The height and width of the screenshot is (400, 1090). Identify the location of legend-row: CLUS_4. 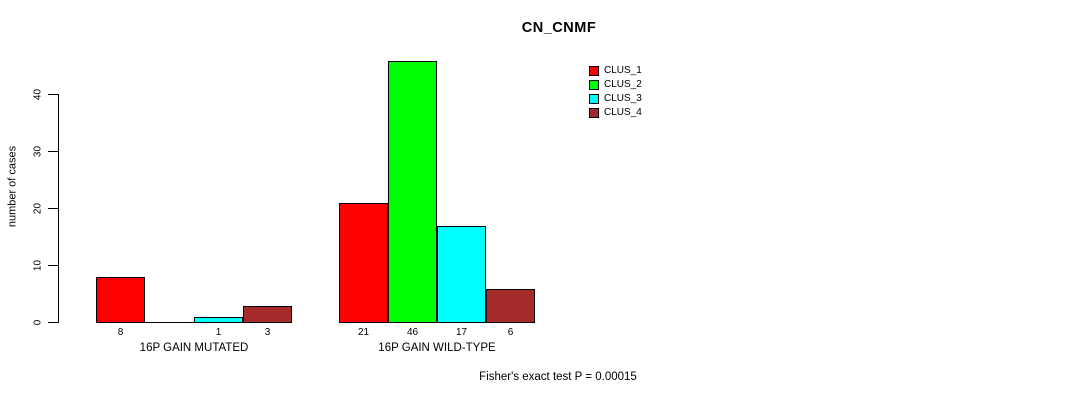
(615, 113).